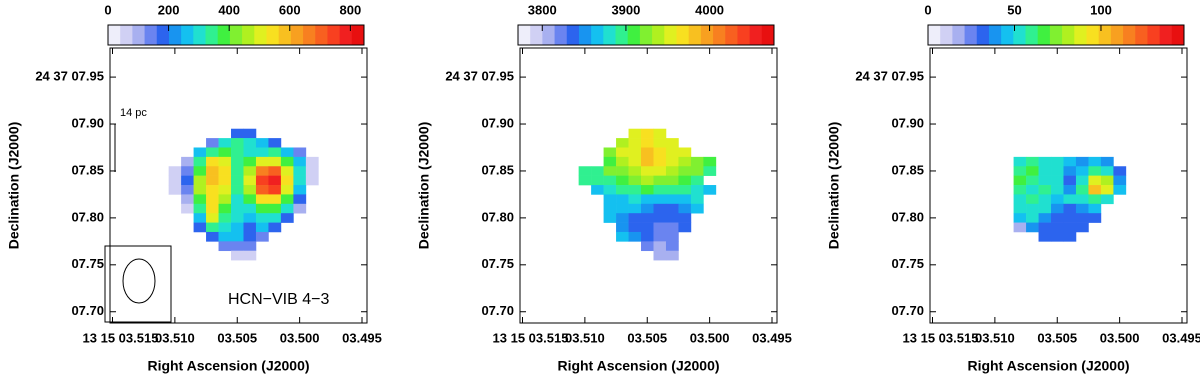 The height and width of the screenshot is (380, 1200). What do you see at coordinates (1120, 337) in the screenshot?
I see `x-tick-label: 03.500` at bounding box center [1120, 337].